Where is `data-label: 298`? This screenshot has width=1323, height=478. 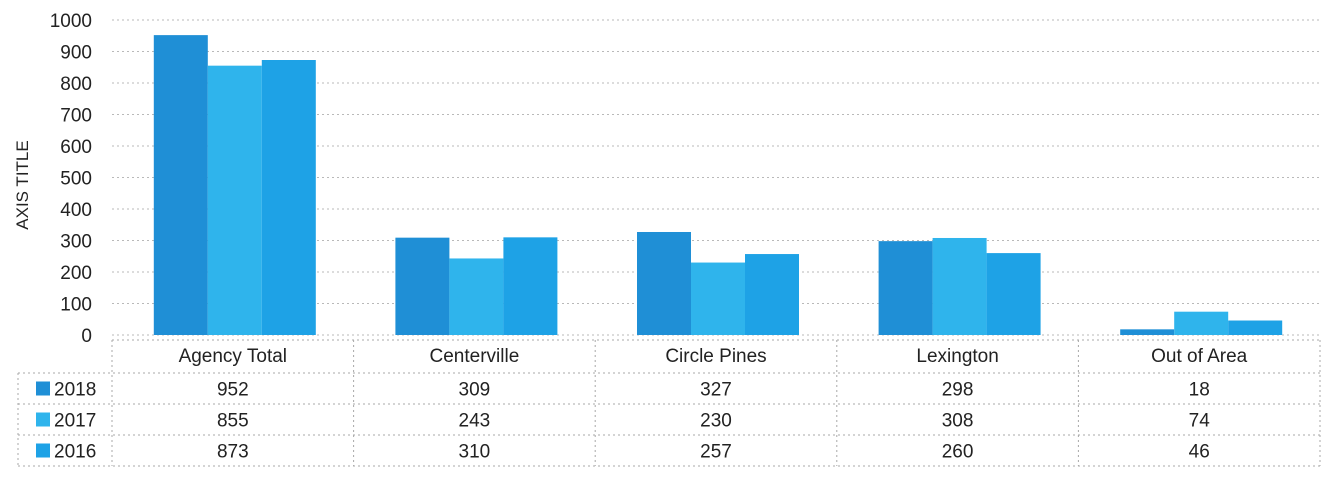 data-label: 298 is located at coordinates (958, 390).